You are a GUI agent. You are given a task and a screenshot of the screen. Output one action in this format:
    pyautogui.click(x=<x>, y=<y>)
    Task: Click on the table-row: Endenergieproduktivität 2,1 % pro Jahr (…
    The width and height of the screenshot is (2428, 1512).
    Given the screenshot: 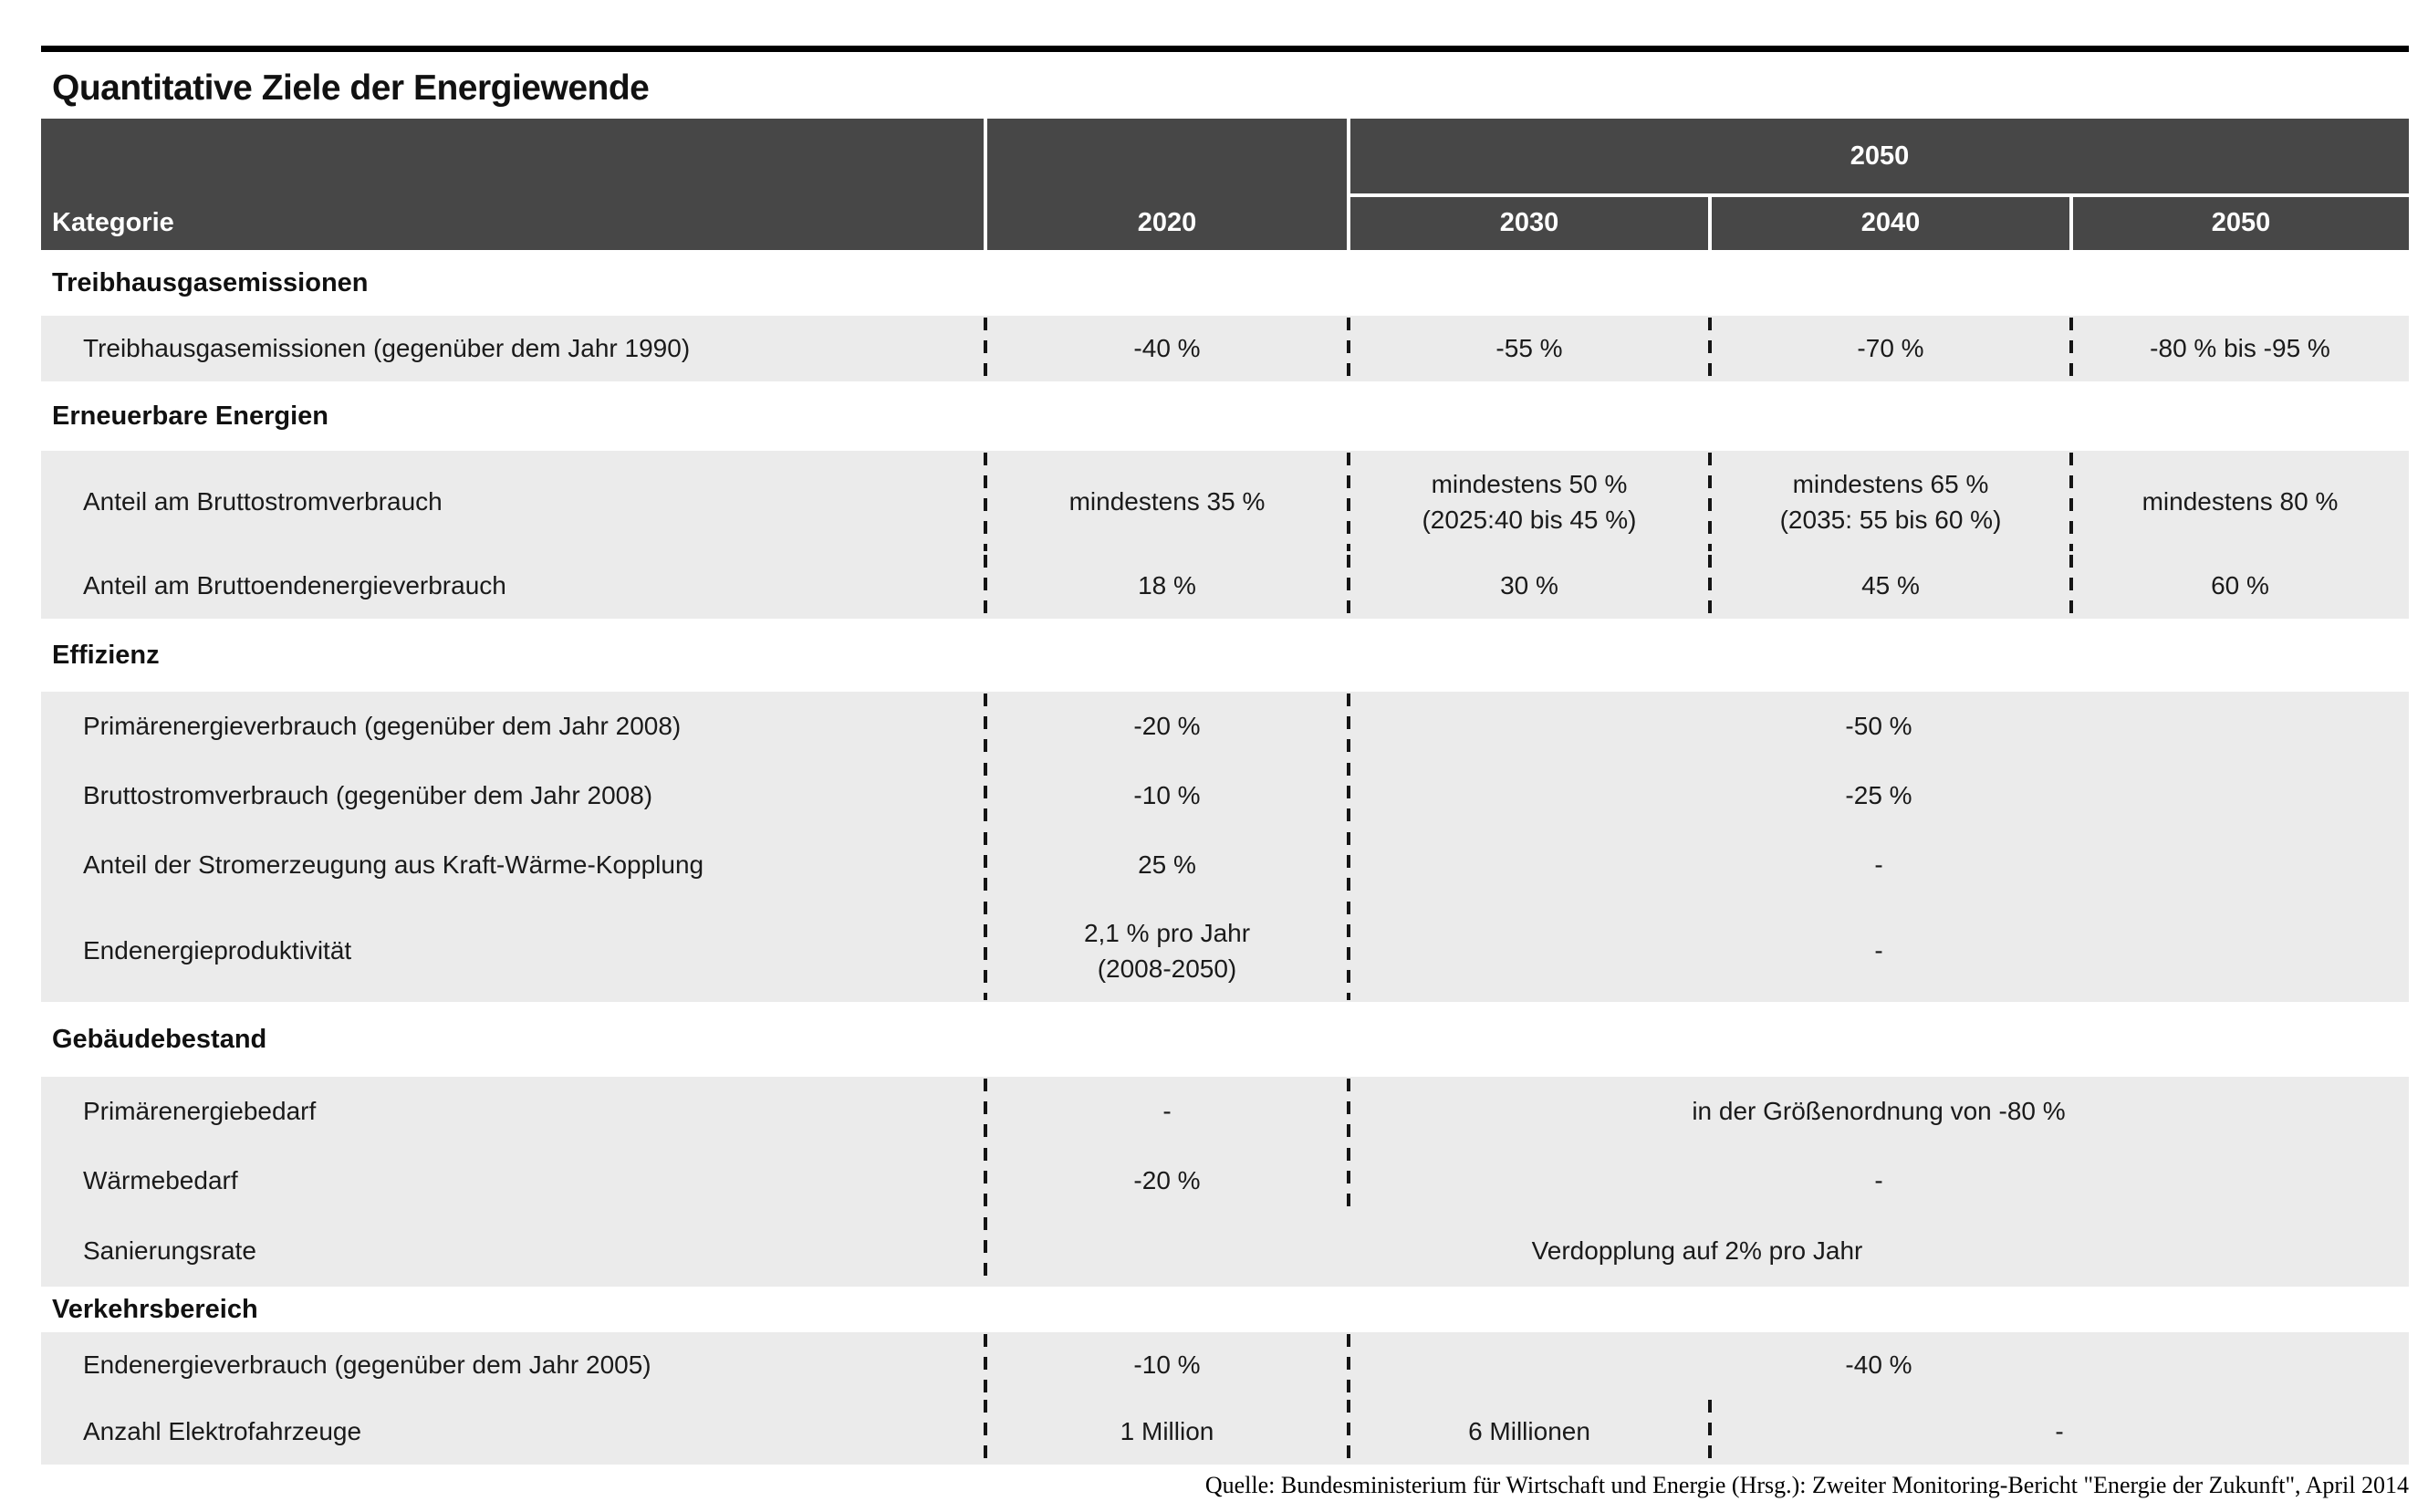 What is the action you would take?
    pyautogui.click(x=1225, y=951)
    